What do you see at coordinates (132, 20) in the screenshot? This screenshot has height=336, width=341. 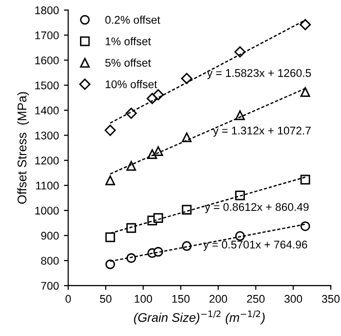 I see `legend-label: 0.2% offset` at bounding box center [132, 20].